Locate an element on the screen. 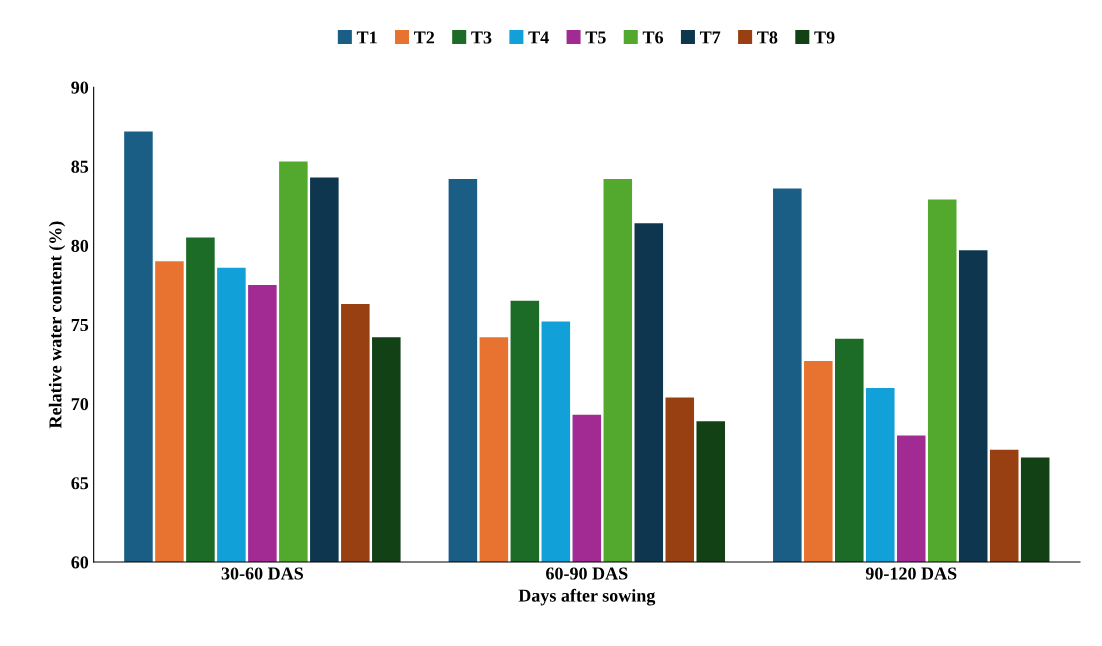 Image resolution: width=1102 pixels, height=646 pixels. legend-label: T3 is located at coordinates (481, 37).